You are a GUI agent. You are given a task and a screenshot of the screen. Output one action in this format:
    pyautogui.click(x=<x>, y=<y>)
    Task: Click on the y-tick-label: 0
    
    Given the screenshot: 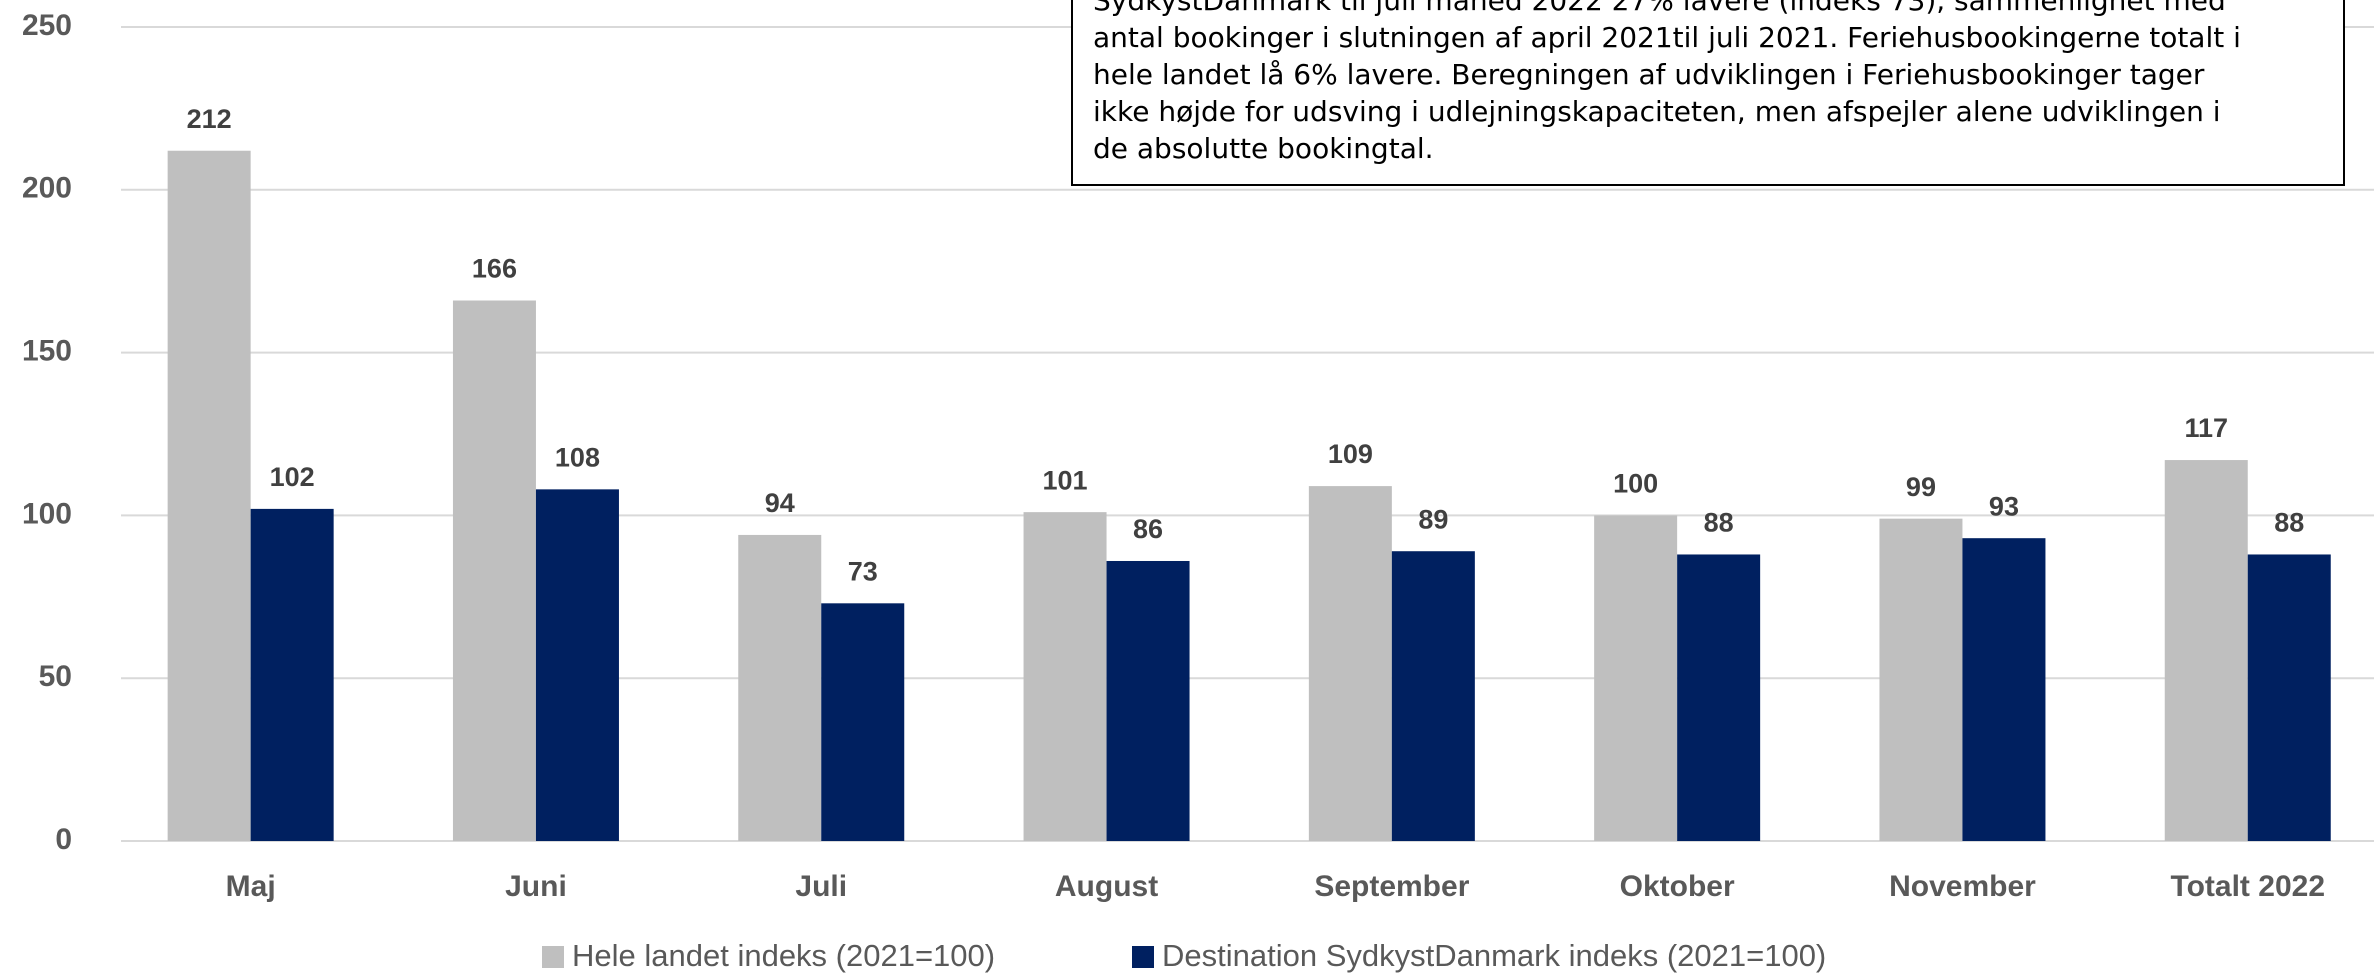 What is the action you would take?
    pyautogui.click(x=63, y=839)
    